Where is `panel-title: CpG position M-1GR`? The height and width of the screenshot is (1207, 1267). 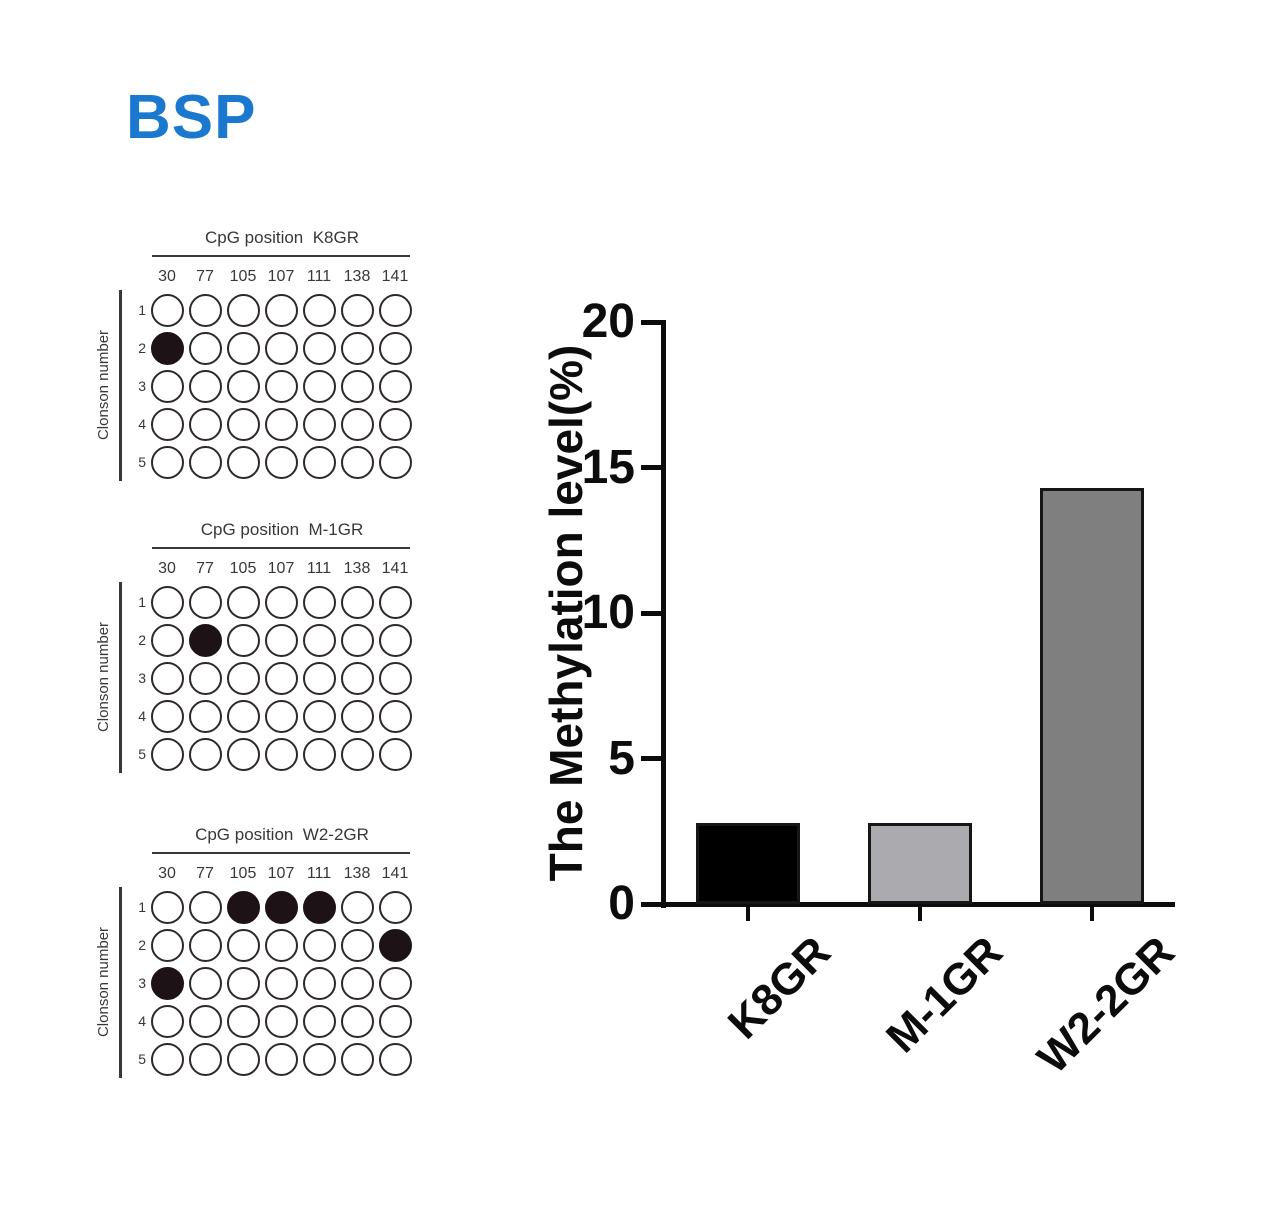 panel-title: CpG position M-1GR is located at coordinates (282, 529).